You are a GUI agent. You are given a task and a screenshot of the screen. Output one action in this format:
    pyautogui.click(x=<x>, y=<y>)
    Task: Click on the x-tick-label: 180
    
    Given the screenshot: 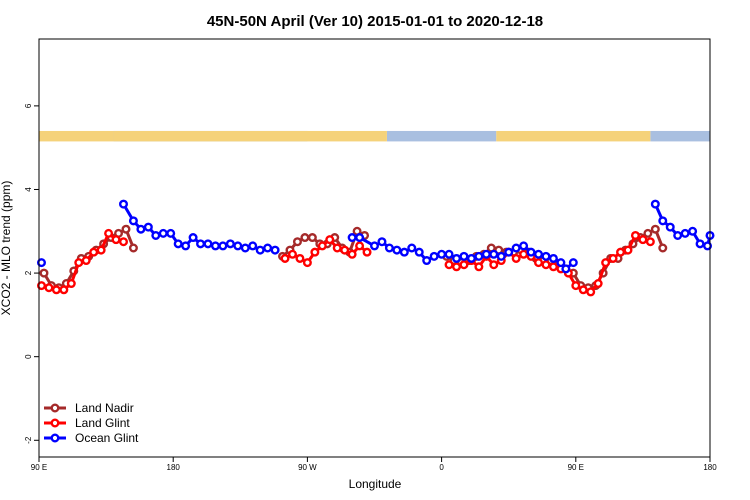 What is the action you would take?
    pyautogui.click(x=710, y=467)
    